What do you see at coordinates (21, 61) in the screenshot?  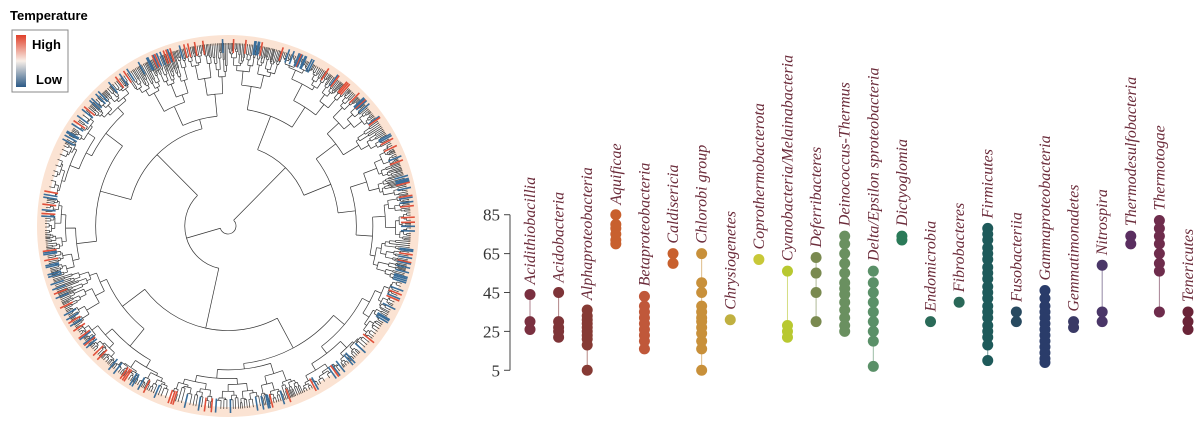 I see `legend-gradient` at bounding box center [21, 61].